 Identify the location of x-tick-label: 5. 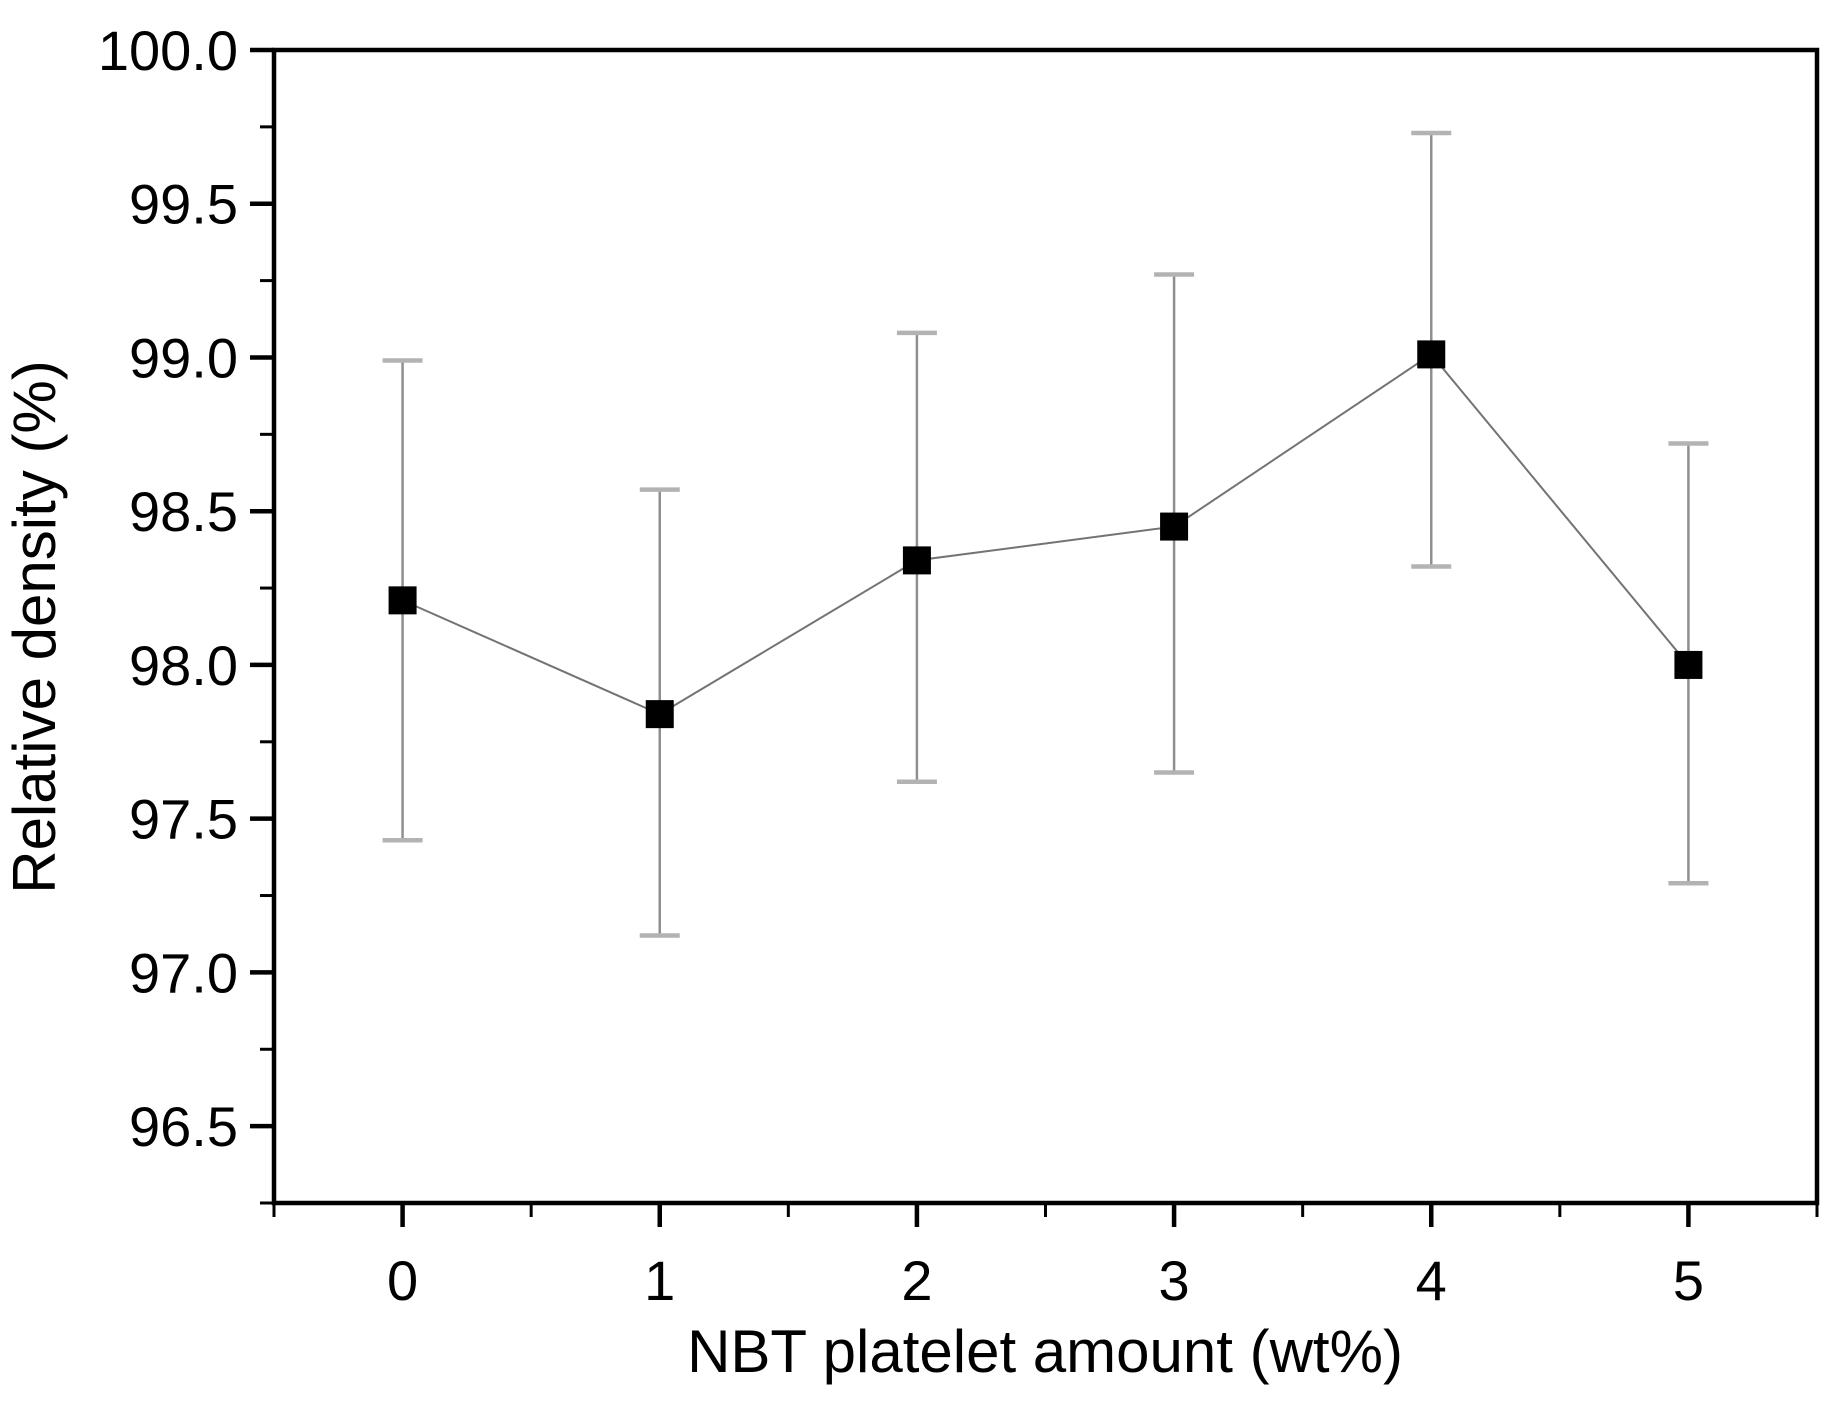
(1688, 1280).